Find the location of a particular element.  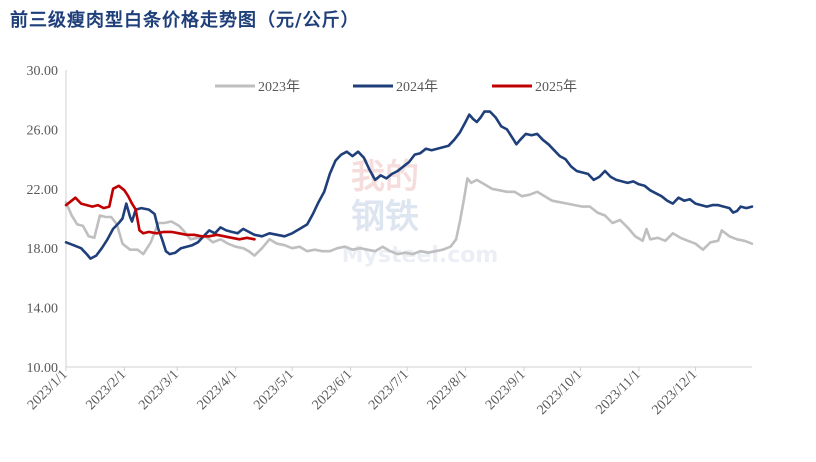

legend-label: 2023年 is located at coordinates (279, 87).